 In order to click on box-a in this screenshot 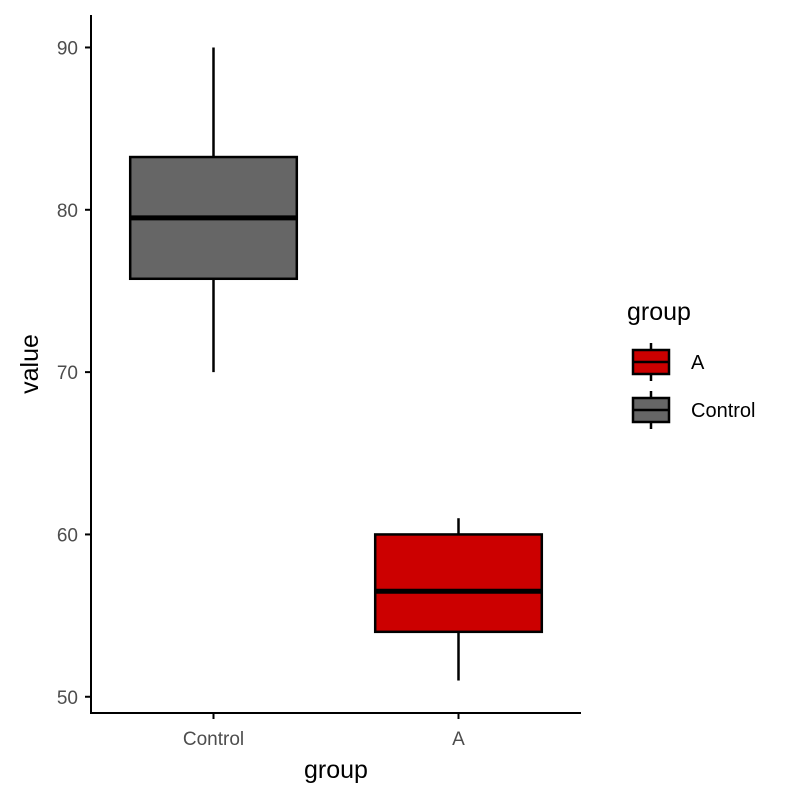, I will do `click(458, 599)`.